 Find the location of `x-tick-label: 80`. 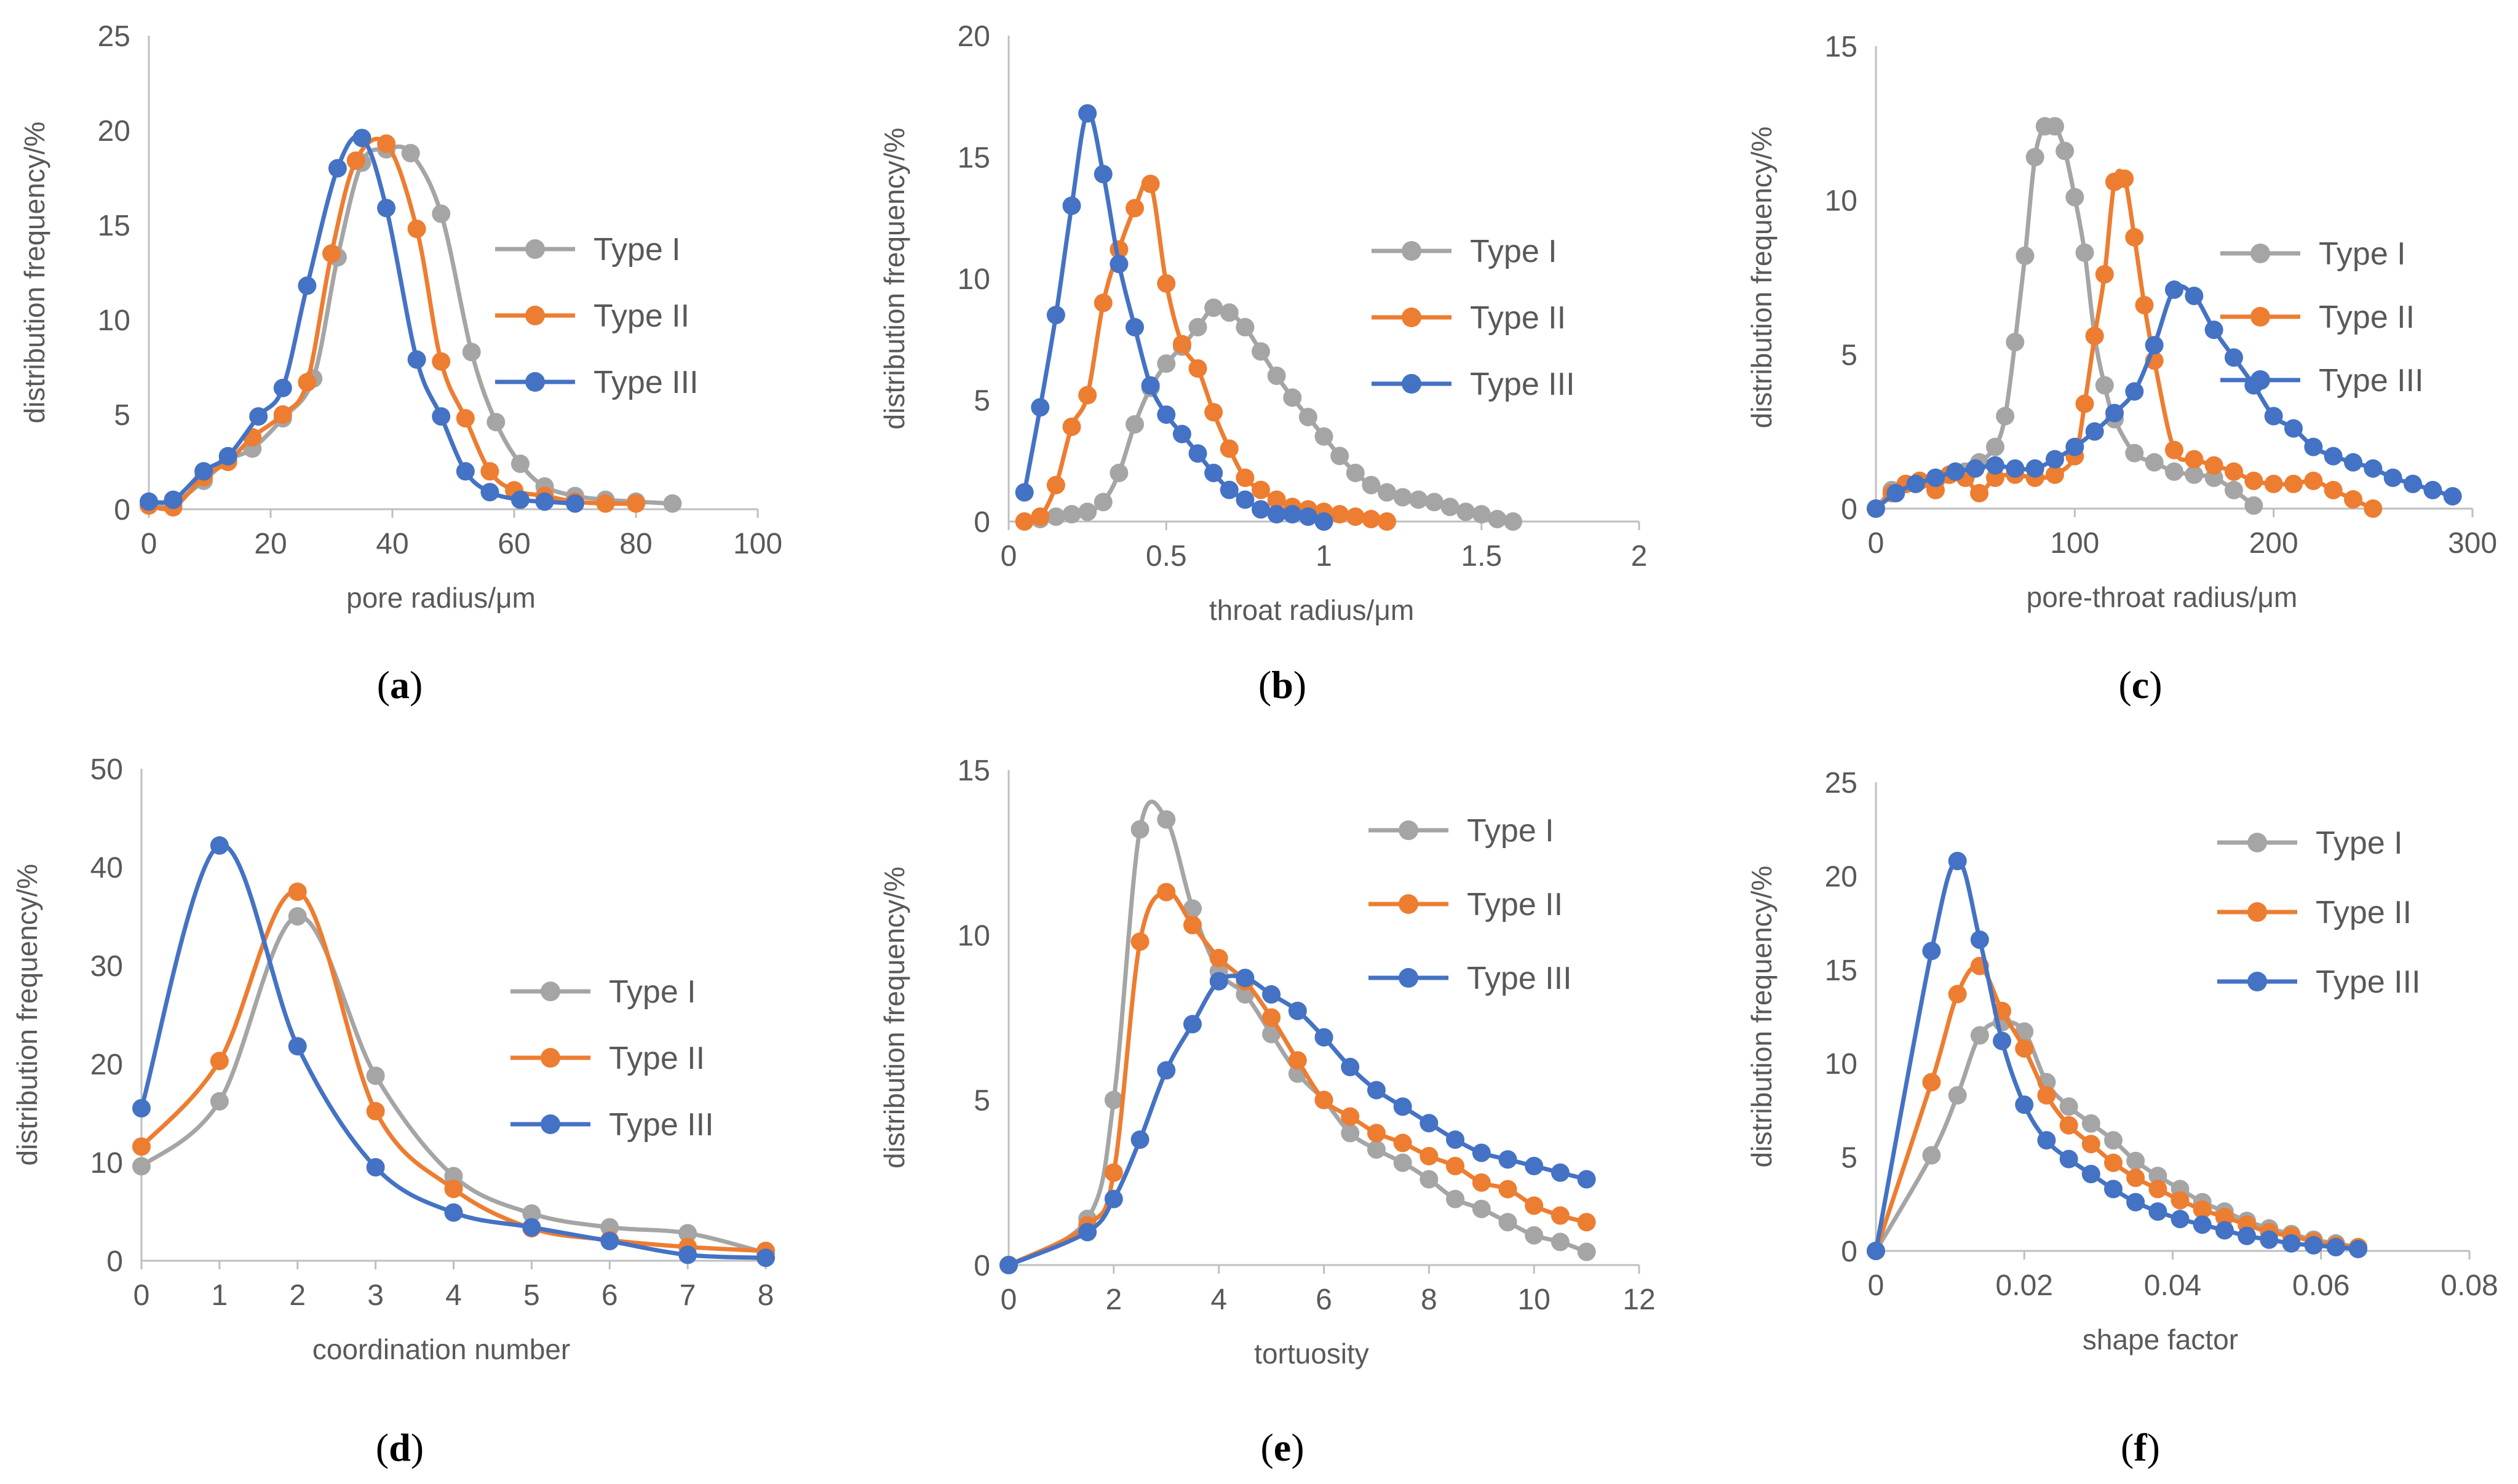

x-tick-label: 80 is located at coordinates (635, 544).